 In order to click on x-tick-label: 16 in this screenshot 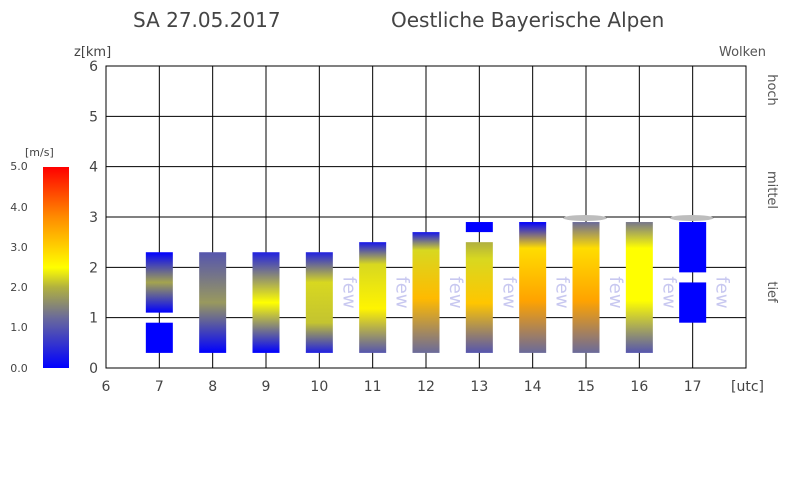, I will do `click(639, 387)`.